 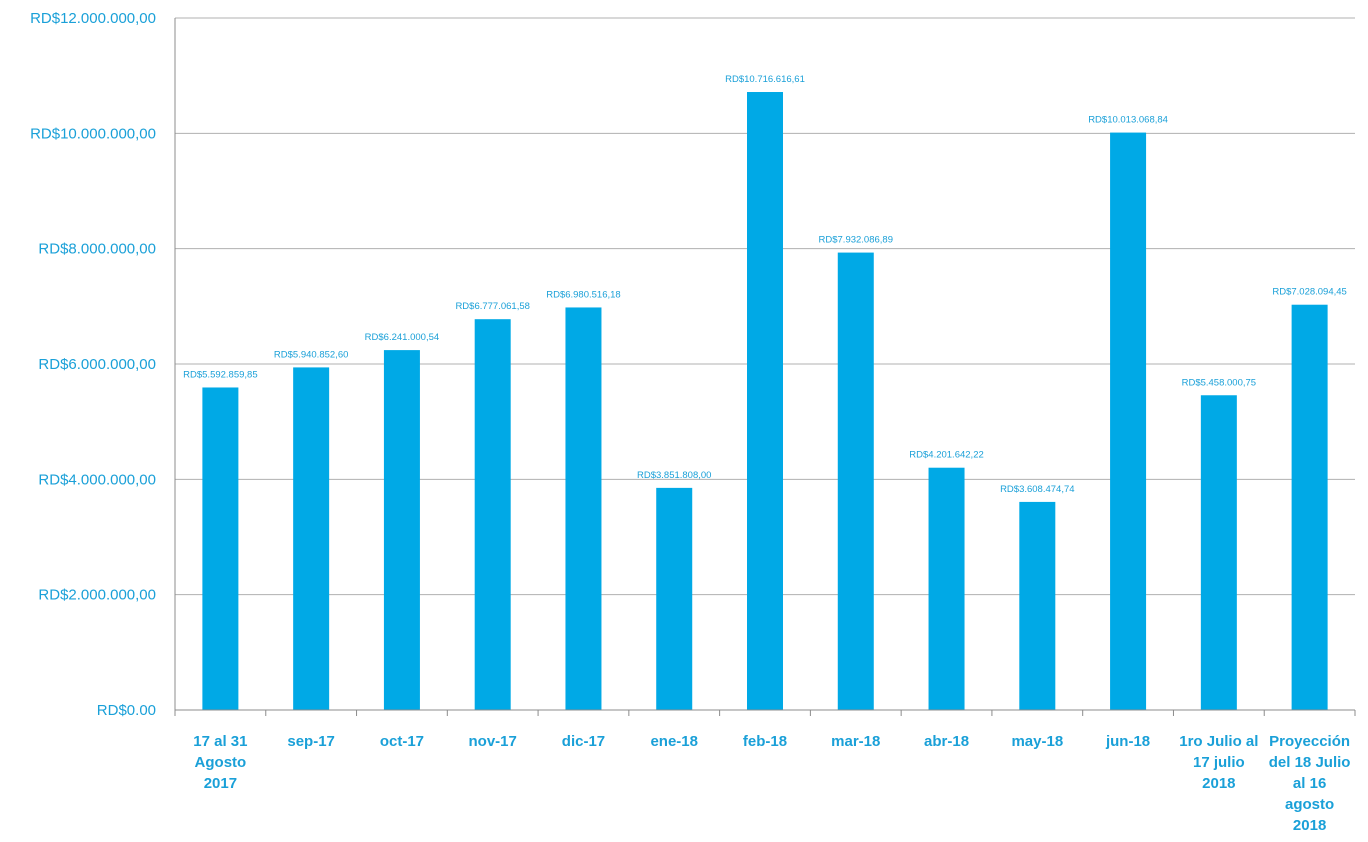 What do you see at coordinates (946, 455) in the screenshot?
I see `data-label: RD$4.201.642,22` at bounding box center [946, 455].